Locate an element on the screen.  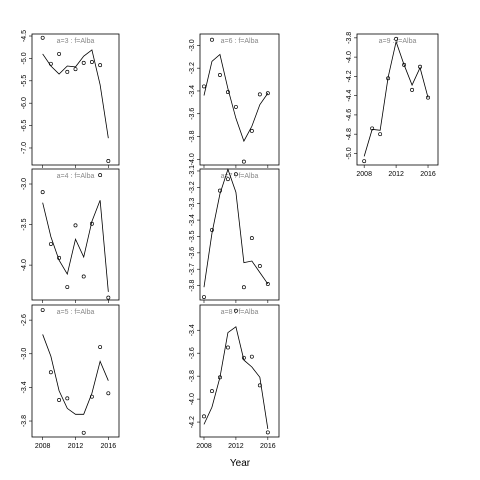
y-tick-label: -3.5 is located at coordinates (24, 224).